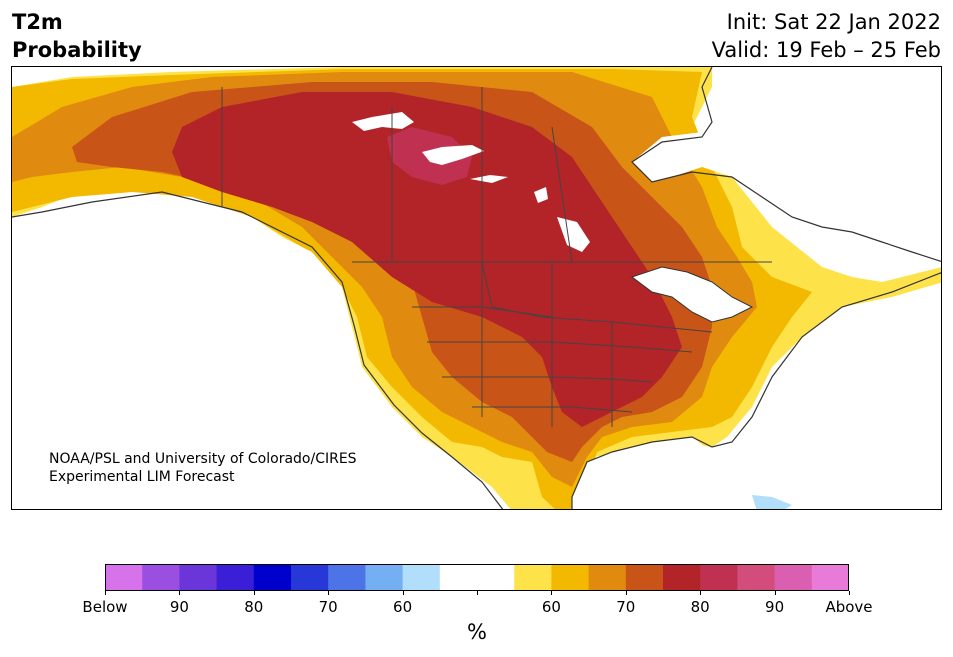  Describe the element at coordinates (849, 607) in the screenshot. I see `colorbar-tick-label: Above` at that location.